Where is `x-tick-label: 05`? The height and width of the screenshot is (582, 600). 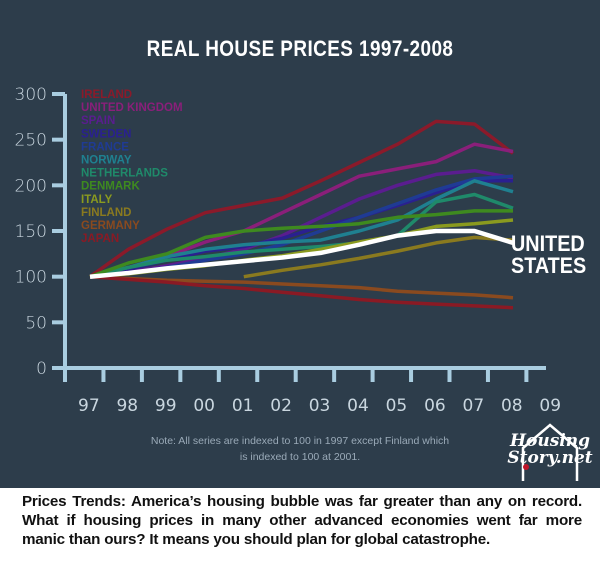 x-tick-label: 05 is located at coordinates (397, 406).